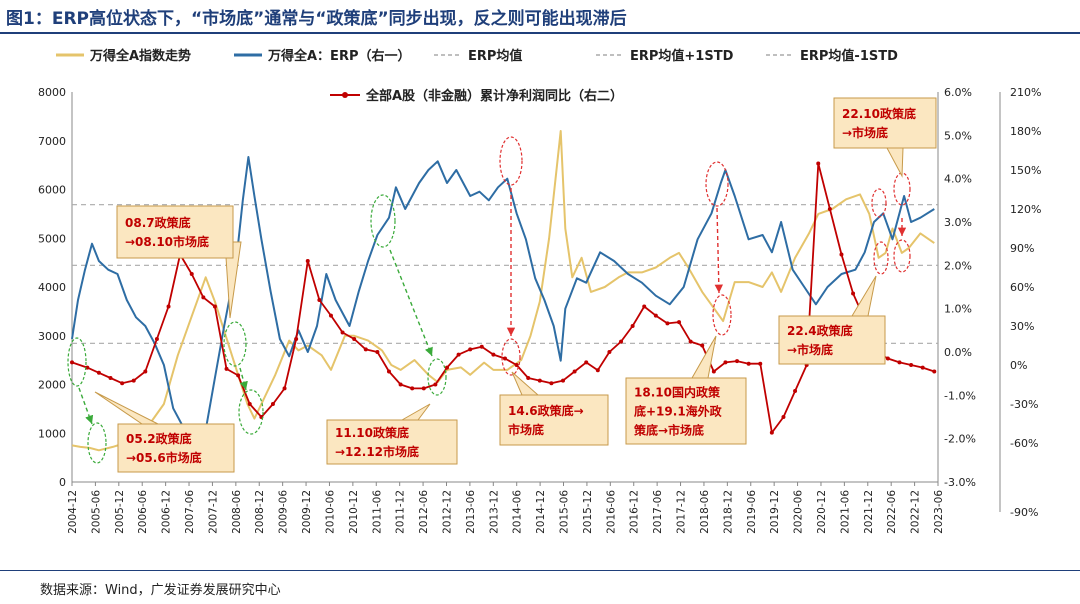 Image resolution: width=1080 pixels, height=604 pixels. Describe the element at coordinates (307, 512) in the screenshot. I see `x-tick-label: 2009-12` at that location.